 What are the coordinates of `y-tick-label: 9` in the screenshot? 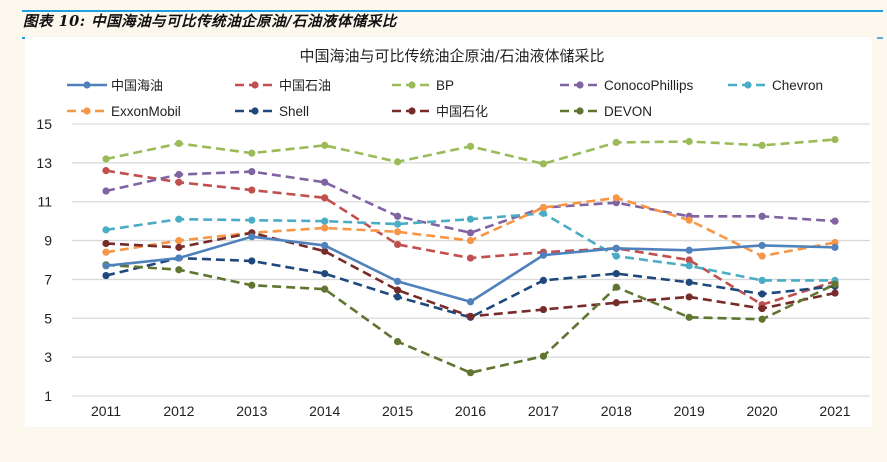 It's located at (48, 241).